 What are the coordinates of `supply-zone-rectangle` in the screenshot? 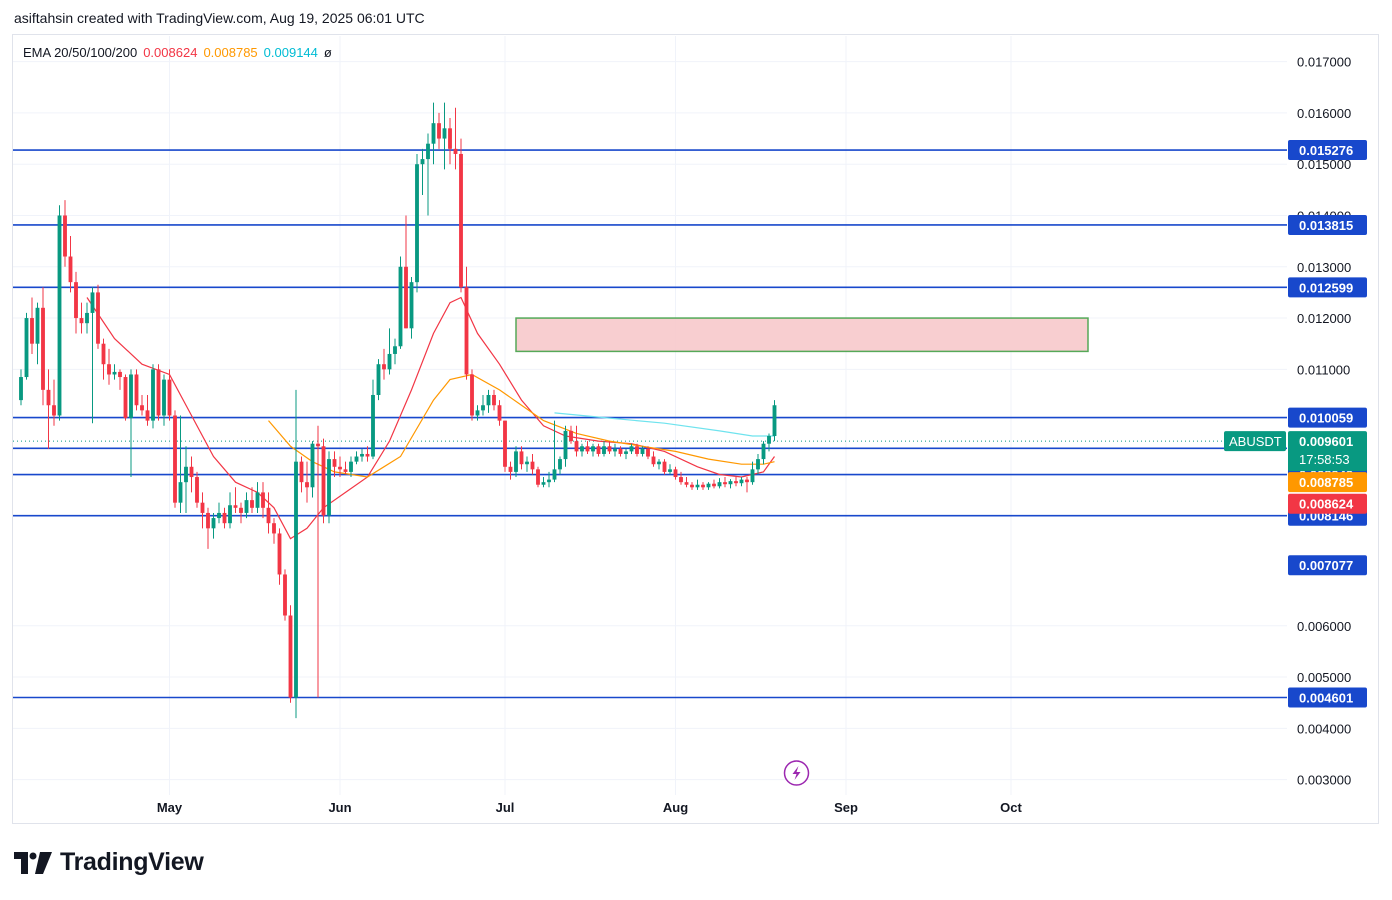 It's located at (802, 335).